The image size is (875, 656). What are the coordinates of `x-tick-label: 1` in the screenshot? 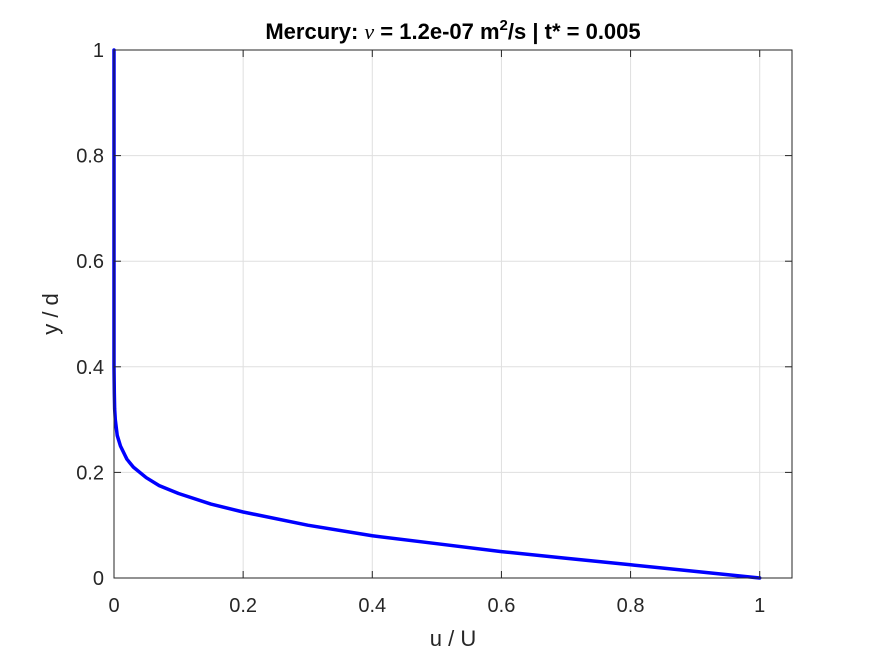 It's located at (759, 606).